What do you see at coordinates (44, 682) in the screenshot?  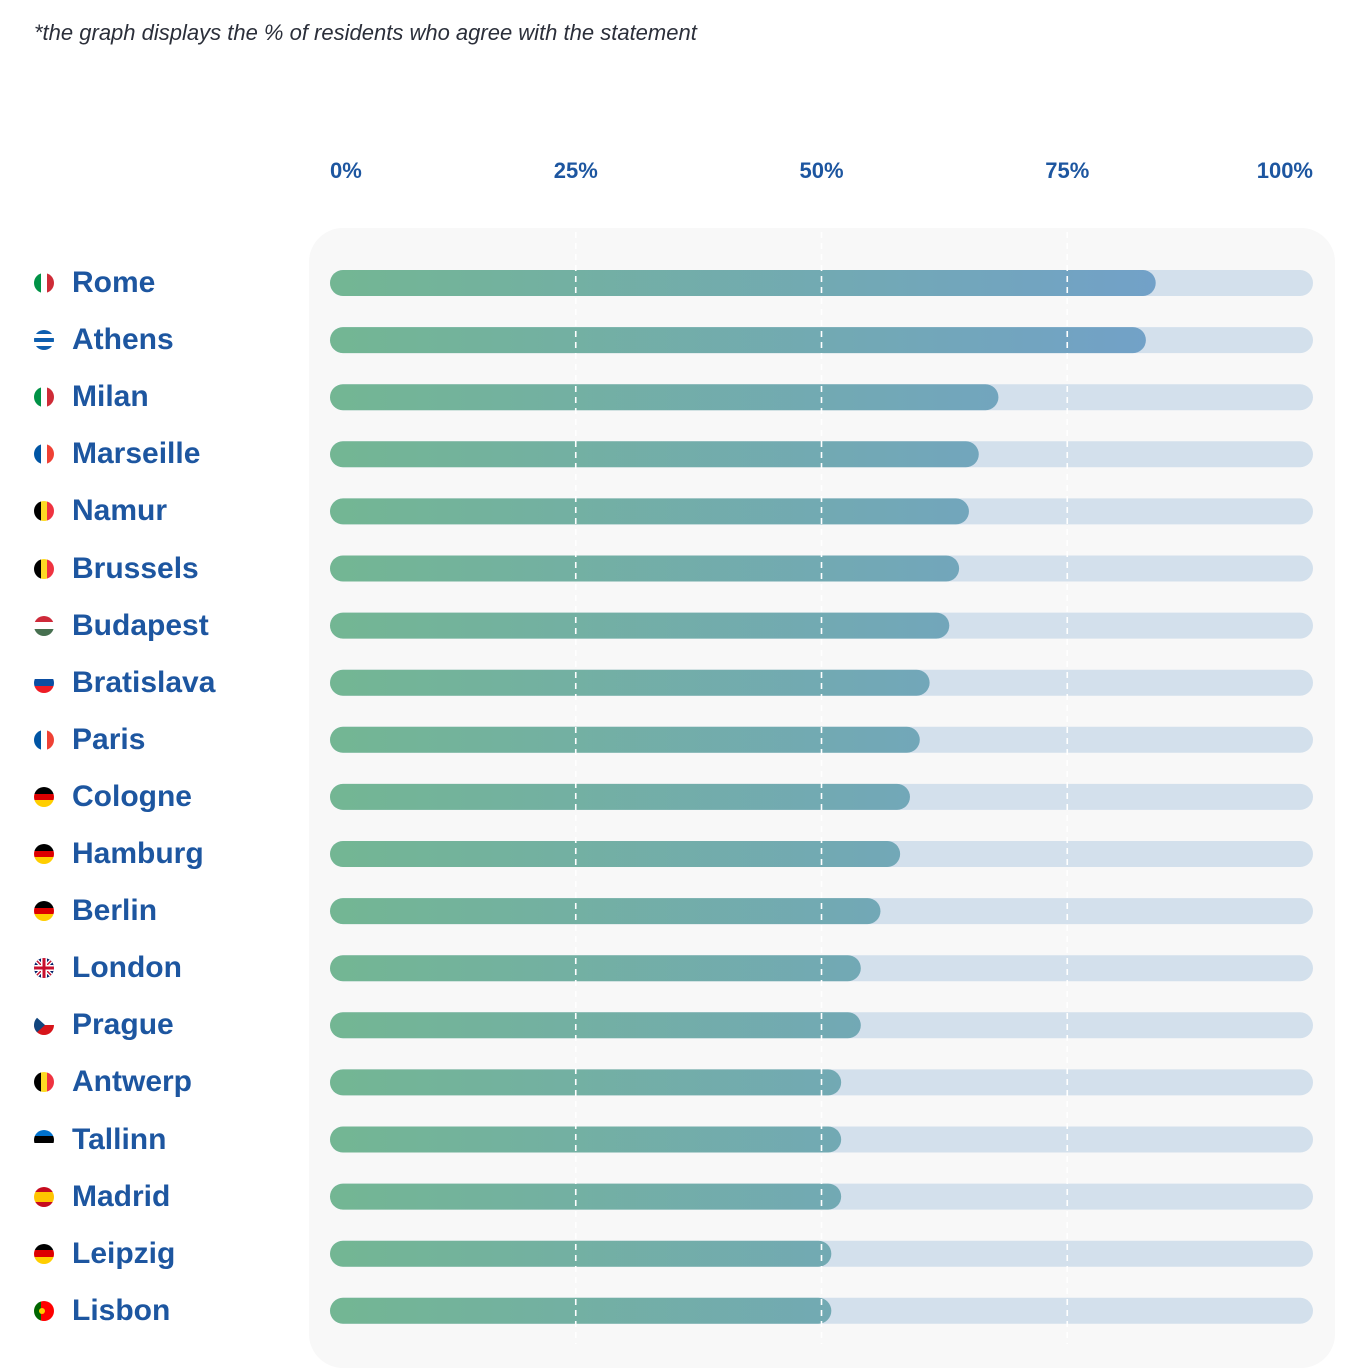 I see `slovakia-flag-icon` at bounding box center [44, 682].